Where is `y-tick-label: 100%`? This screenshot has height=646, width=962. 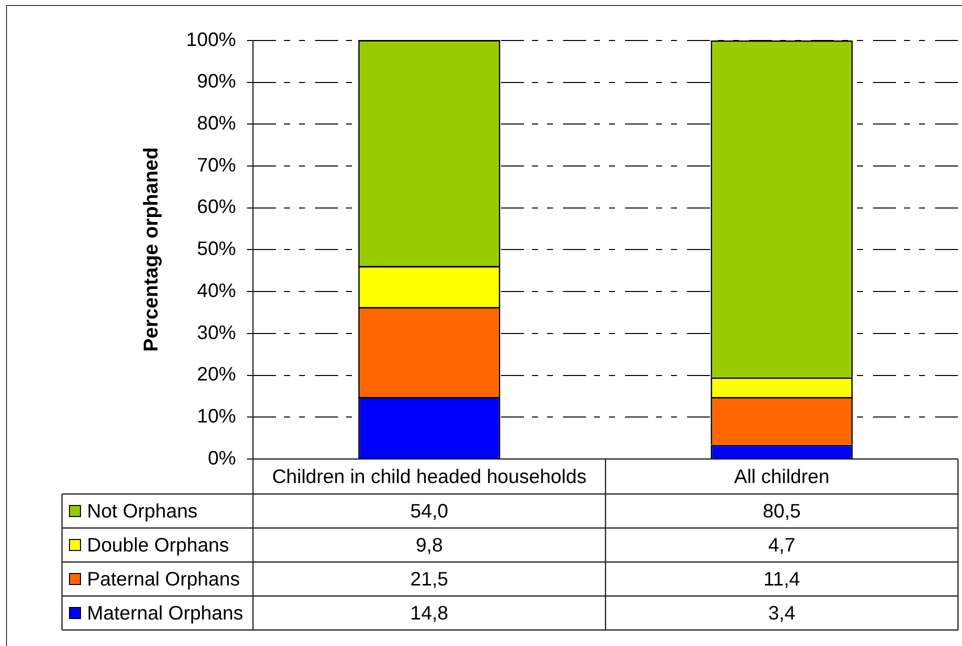 y-tick-label: 100% is located at coordinates (211, 39).